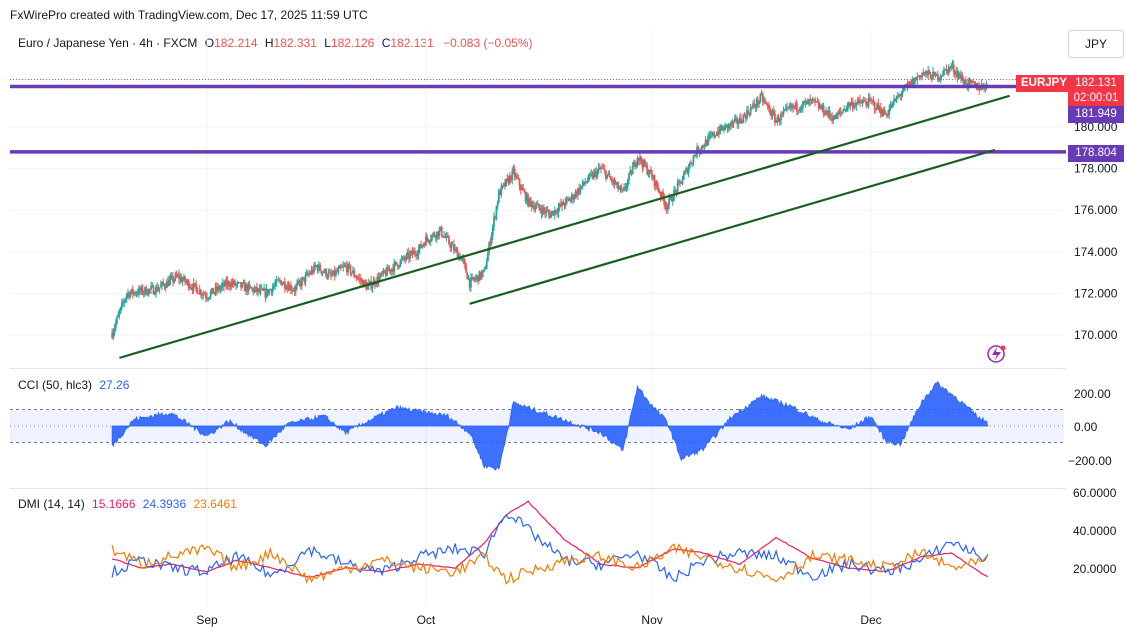 This screenshot has height=634, width=1127. What do you see at coordinates (51, 504) in the screenshot?
I see `dmi-label: DMI (14, 14)` at bounding box center [51, 504].